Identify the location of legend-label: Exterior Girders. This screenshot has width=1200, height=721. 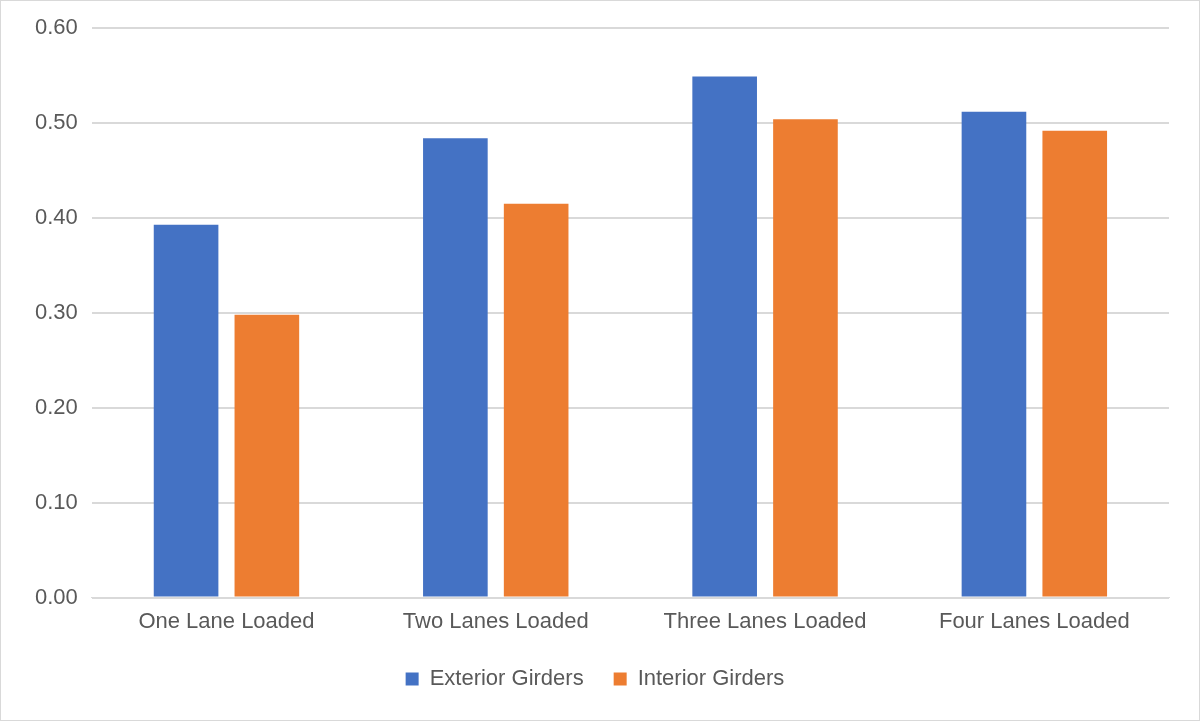
(506, 678).